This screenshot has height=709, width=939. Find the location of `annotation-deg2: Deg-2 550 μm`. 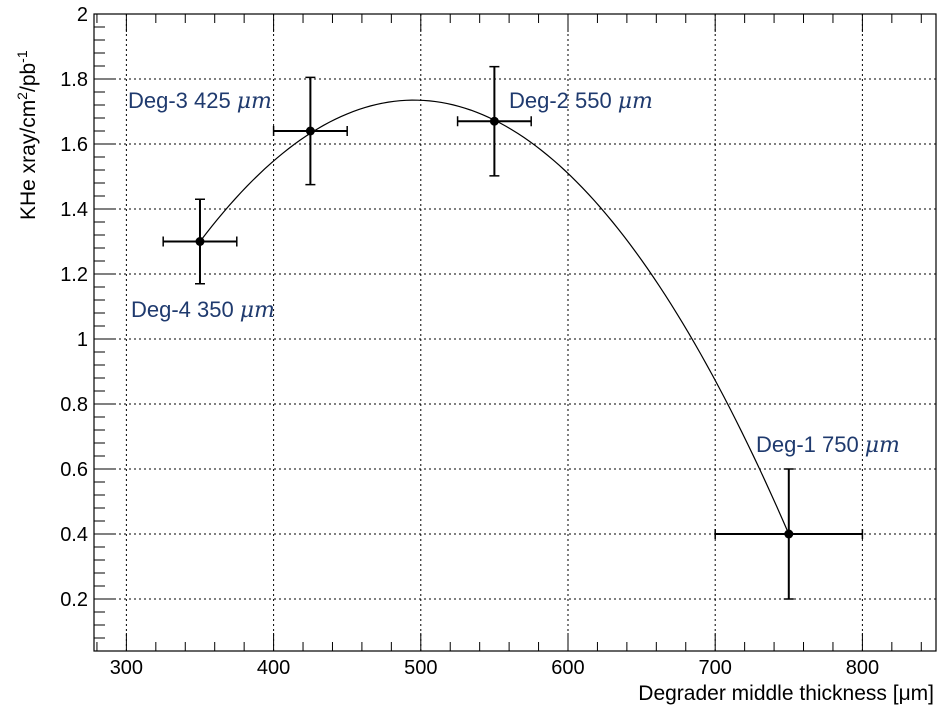

annotation-deg2: Deg-2 550 μm is located at coordinates (581, 101).